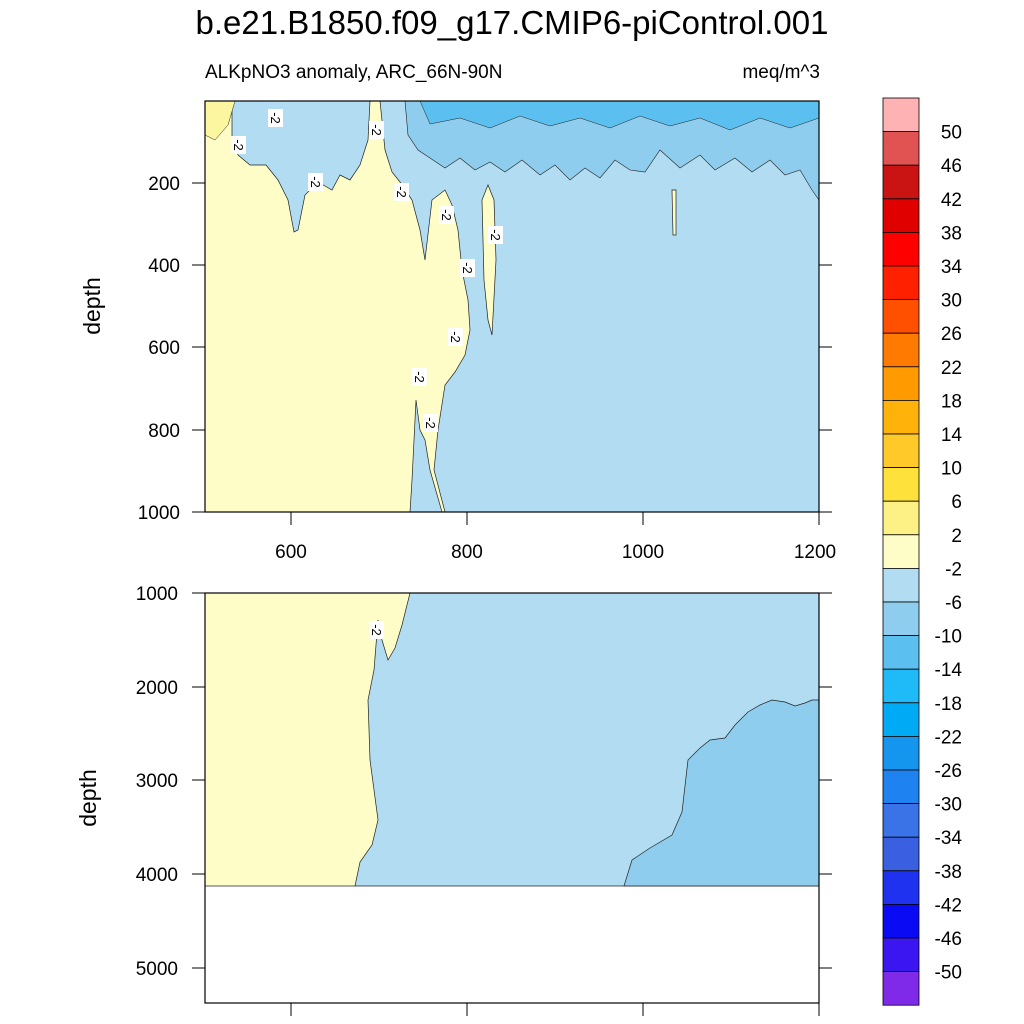  I want to click on upper-region-neg10-neg6, so click(612, 150).